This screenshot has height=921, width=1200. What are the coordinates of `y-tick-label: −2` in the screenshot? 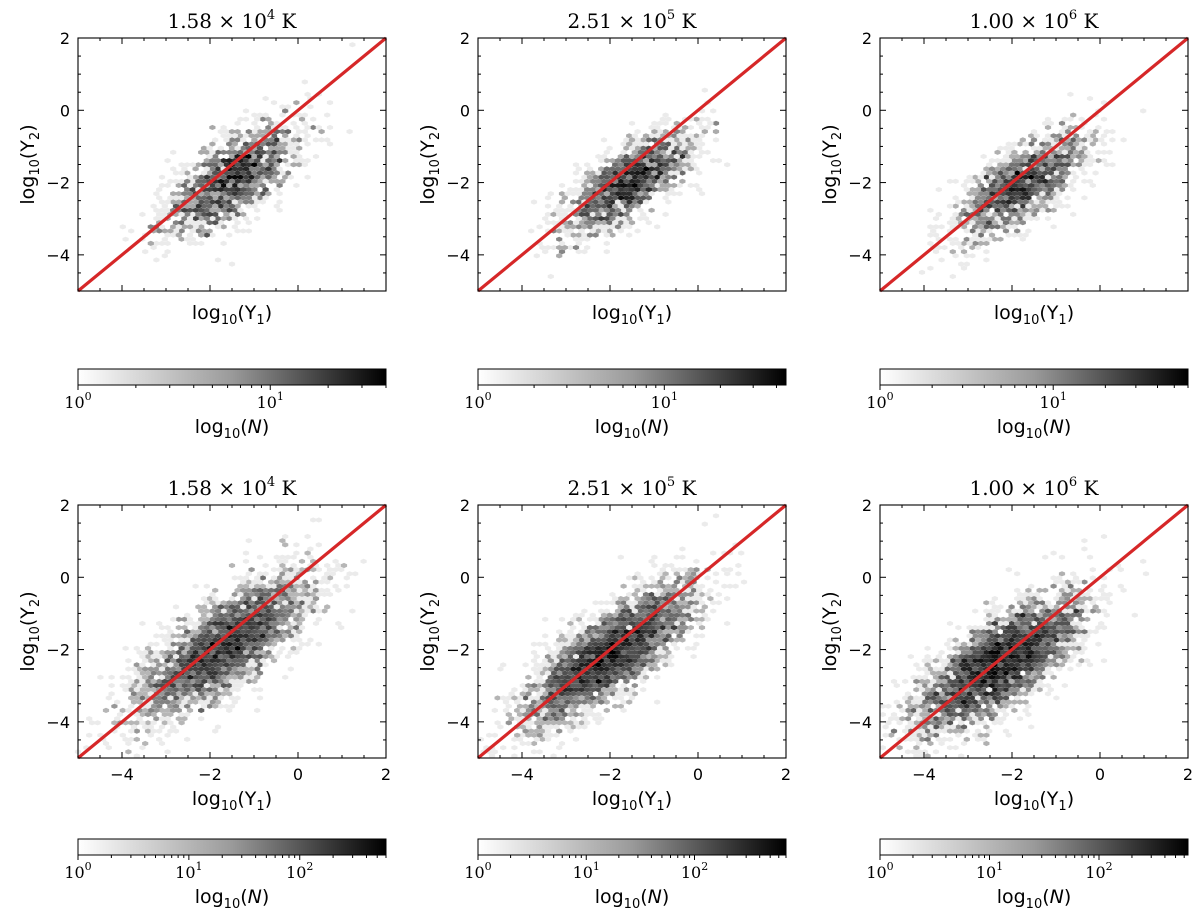 It's located at (58, 650).